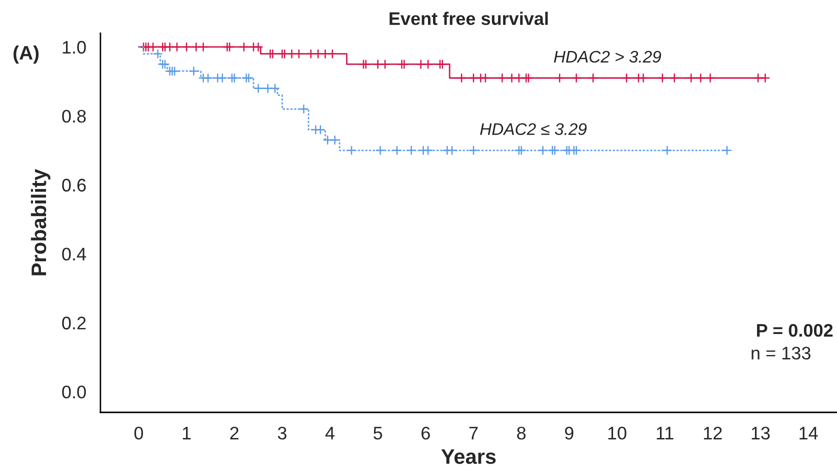  Describe the element at coordinates (40, 222) in the screenshot. I see `y-axis-title: Probability` at that location.